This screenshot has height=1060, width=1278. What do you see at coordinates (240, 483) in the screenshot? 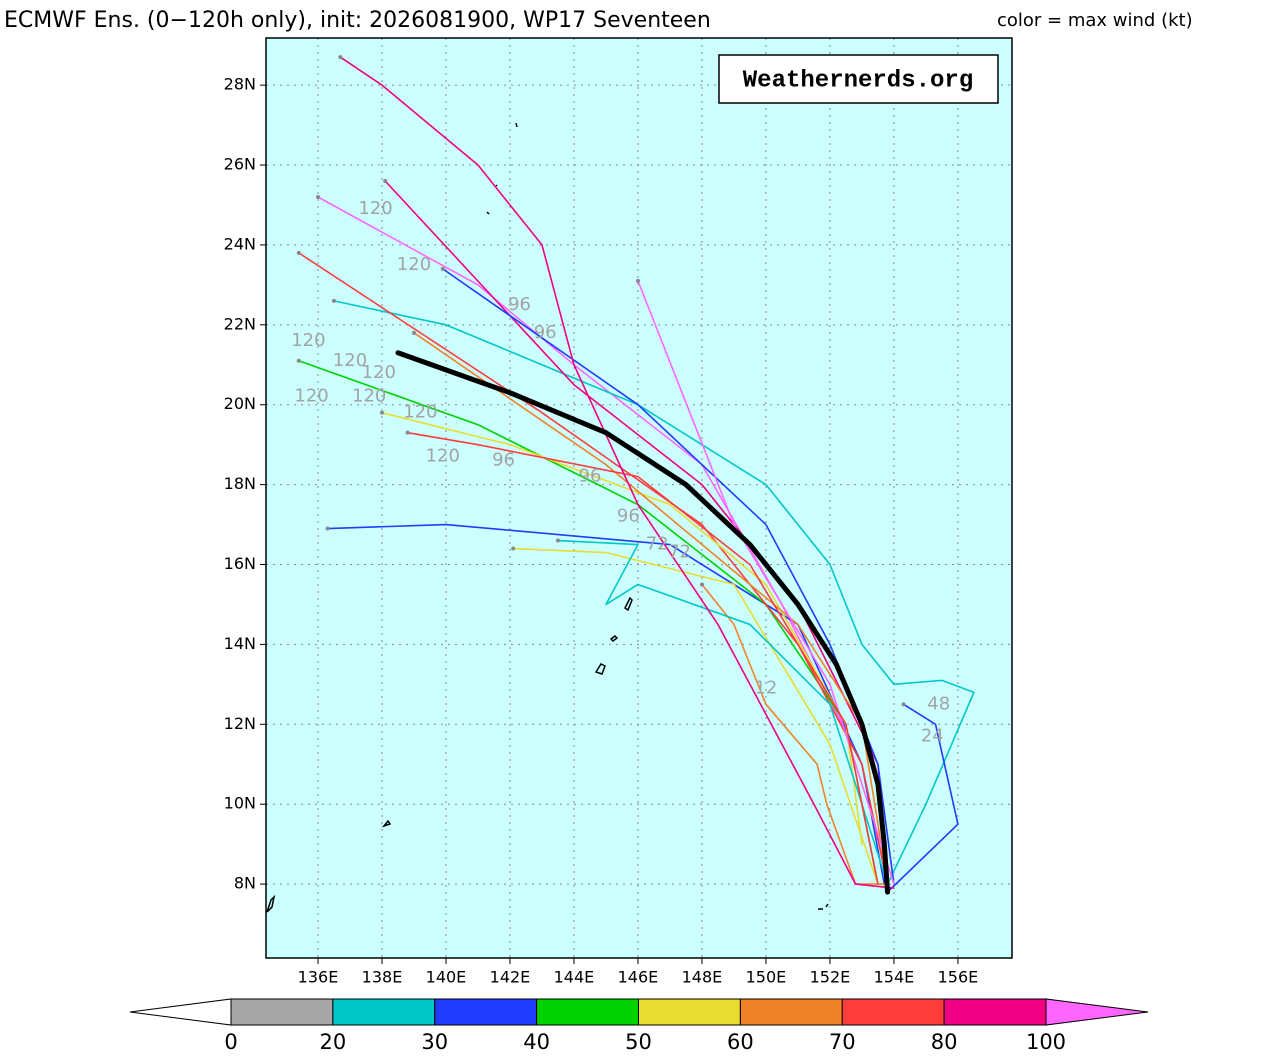
I see `y-tick-label: 18N` at bounding box center [240, 483].